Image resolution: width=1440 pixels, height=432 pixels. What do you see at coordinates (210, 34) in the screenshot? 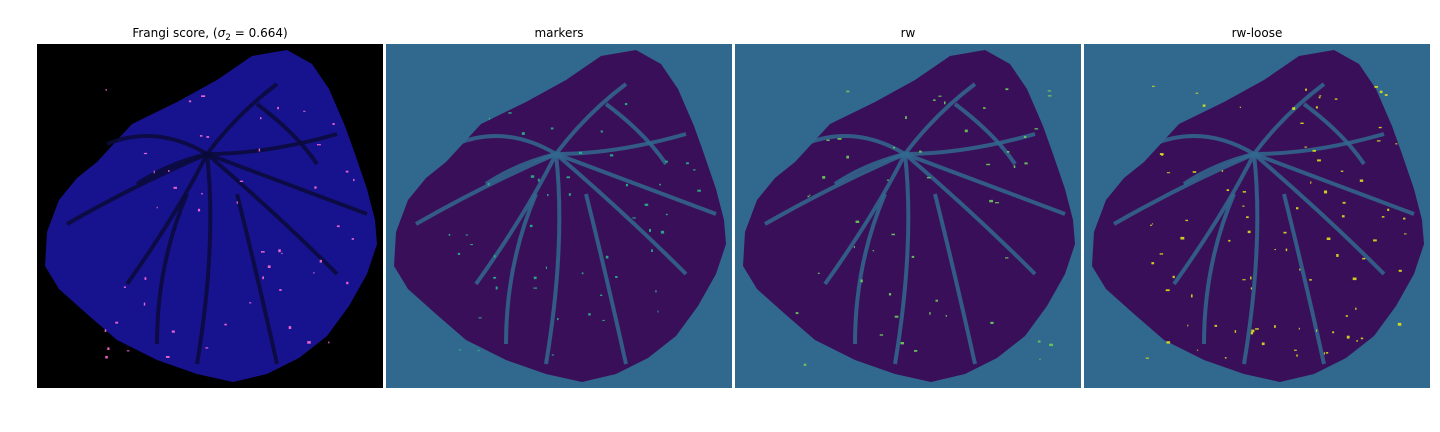
I see `panel-title-frangi: Frangi score, (σ2 = 0.664)` at bounding box center [210, 34].